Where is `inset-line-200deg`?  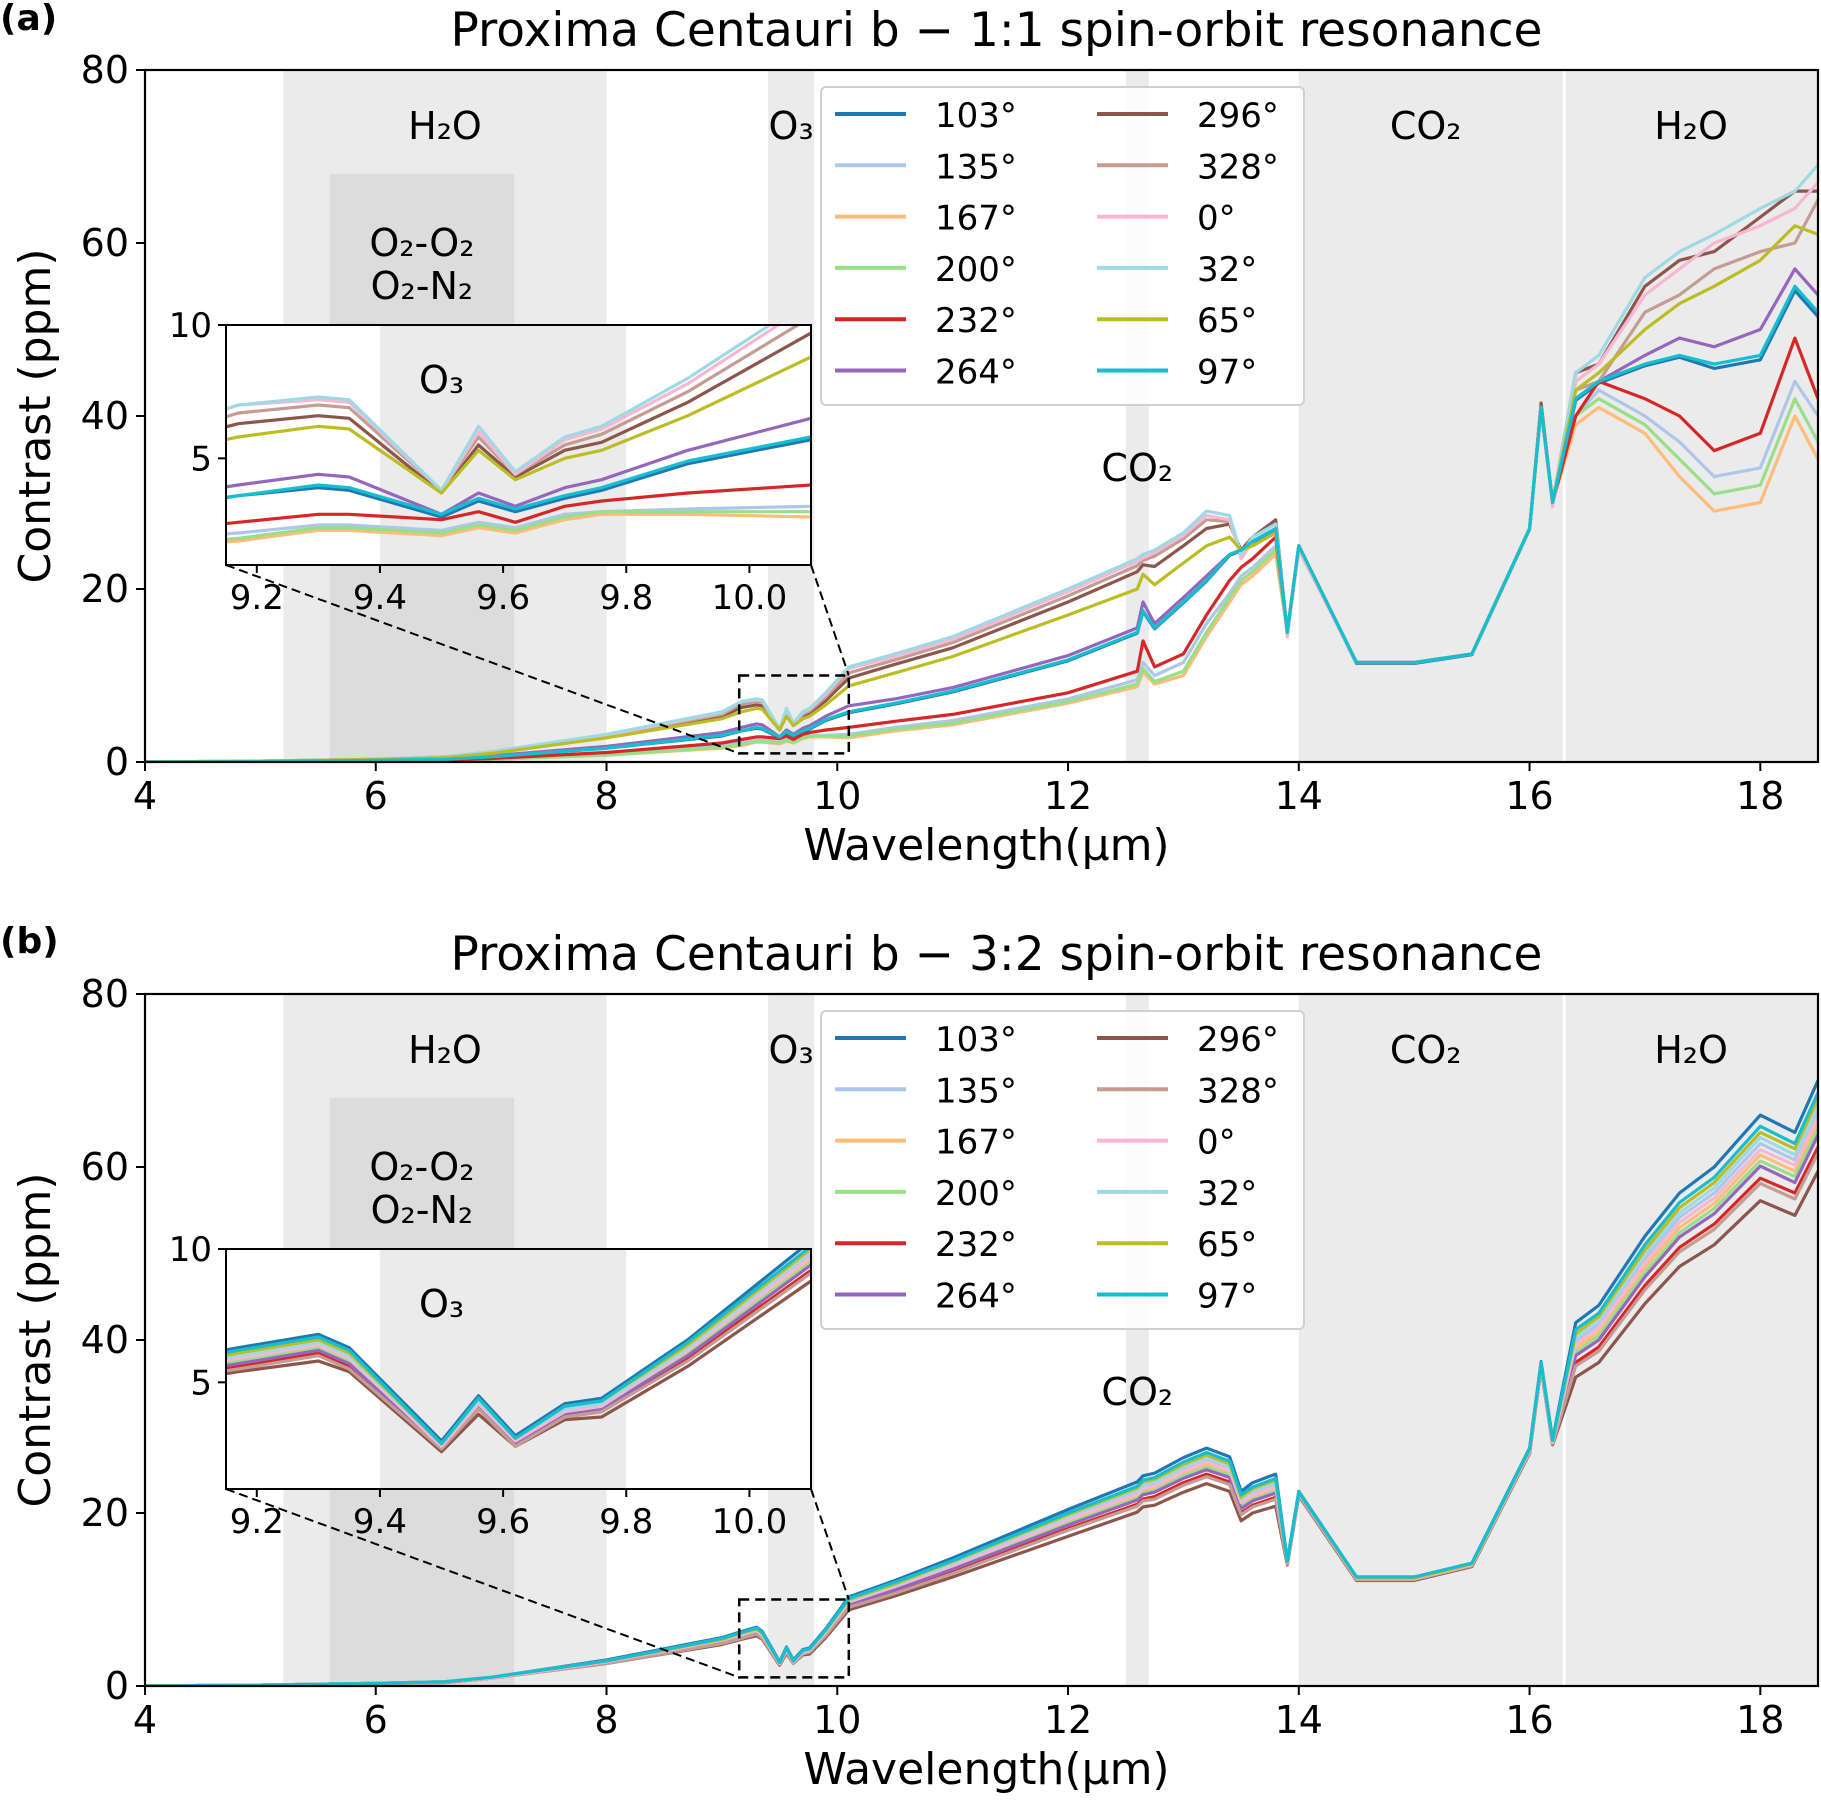
inset-line-200deg is located at coordinates (518, 525).